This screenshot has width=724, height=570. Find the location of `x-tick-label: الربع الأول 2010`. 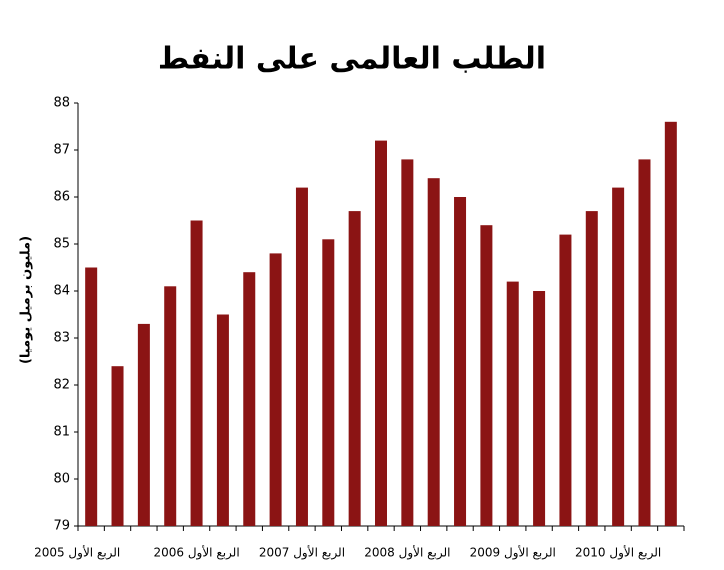

x-tick-label: الربع الأول 2010 is located at coordinates (618, 553).